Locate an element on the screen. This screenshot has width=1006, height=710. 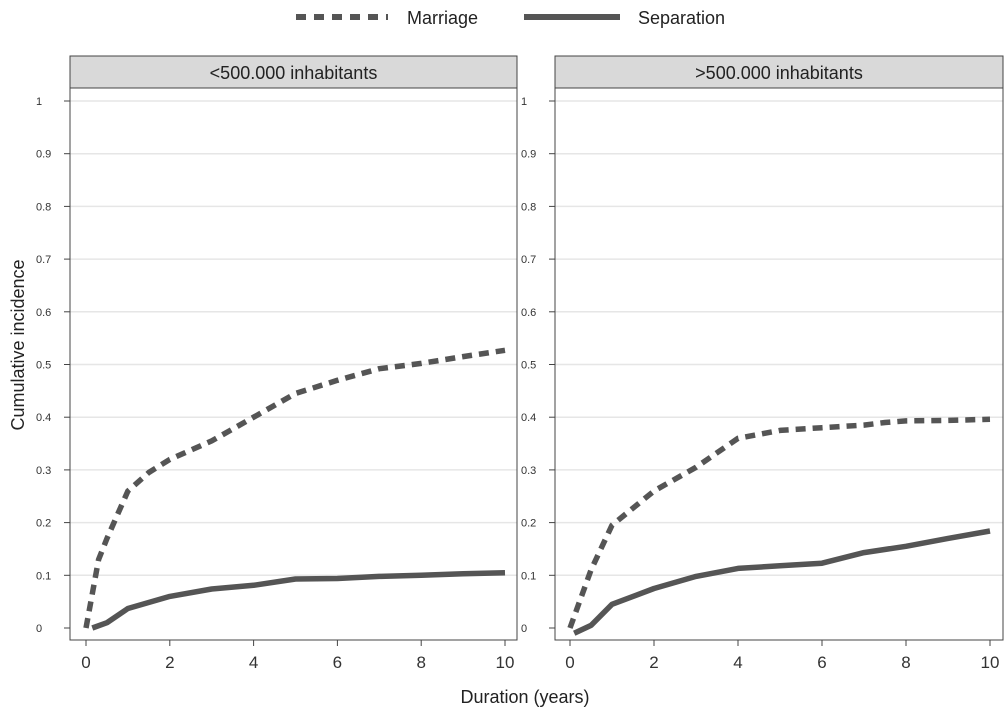
panel-title: >500.000 inhabitants is located at coordinates (779, 73).